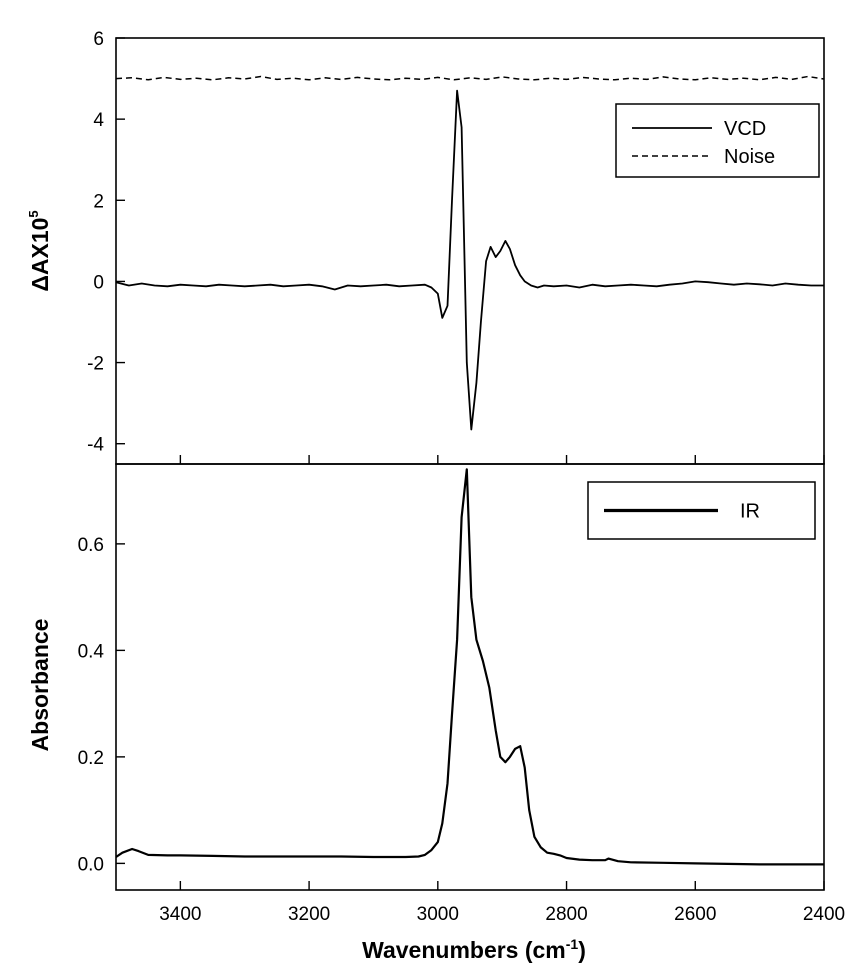  I want to click on noise-series-line, so click(470, 78).